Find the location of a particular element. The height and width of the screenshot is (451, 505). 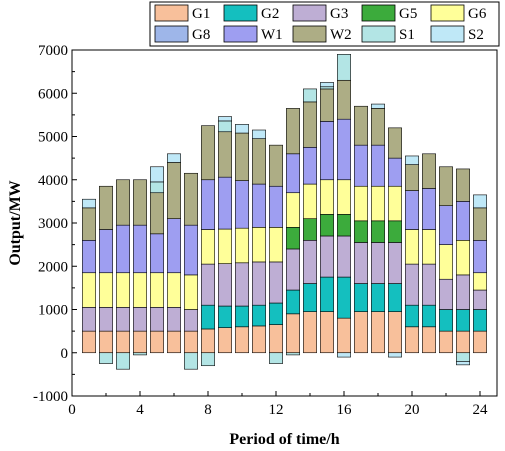

bar-segment-g1-t6 is located at coordinates (174, 342).